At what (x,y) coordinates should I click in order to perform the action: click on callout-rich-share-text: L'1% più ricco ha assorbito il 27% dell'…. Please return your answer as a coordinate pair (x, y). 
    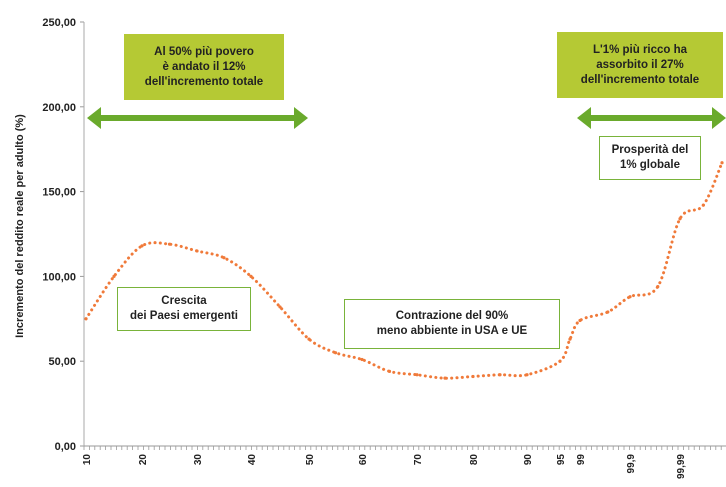
    Looking at the image, I should click on (640, 64).